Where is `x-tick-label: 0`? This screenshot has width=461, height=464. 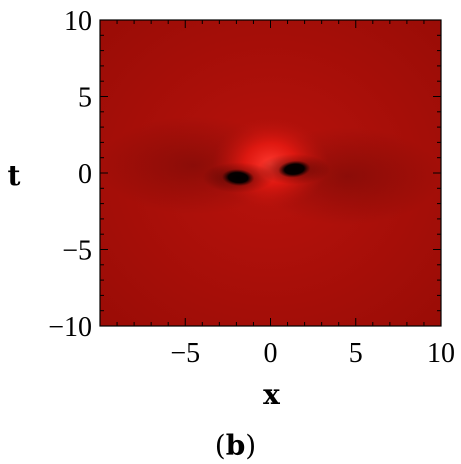
x-tick-label: 0 is located at coordinates (271, 353).